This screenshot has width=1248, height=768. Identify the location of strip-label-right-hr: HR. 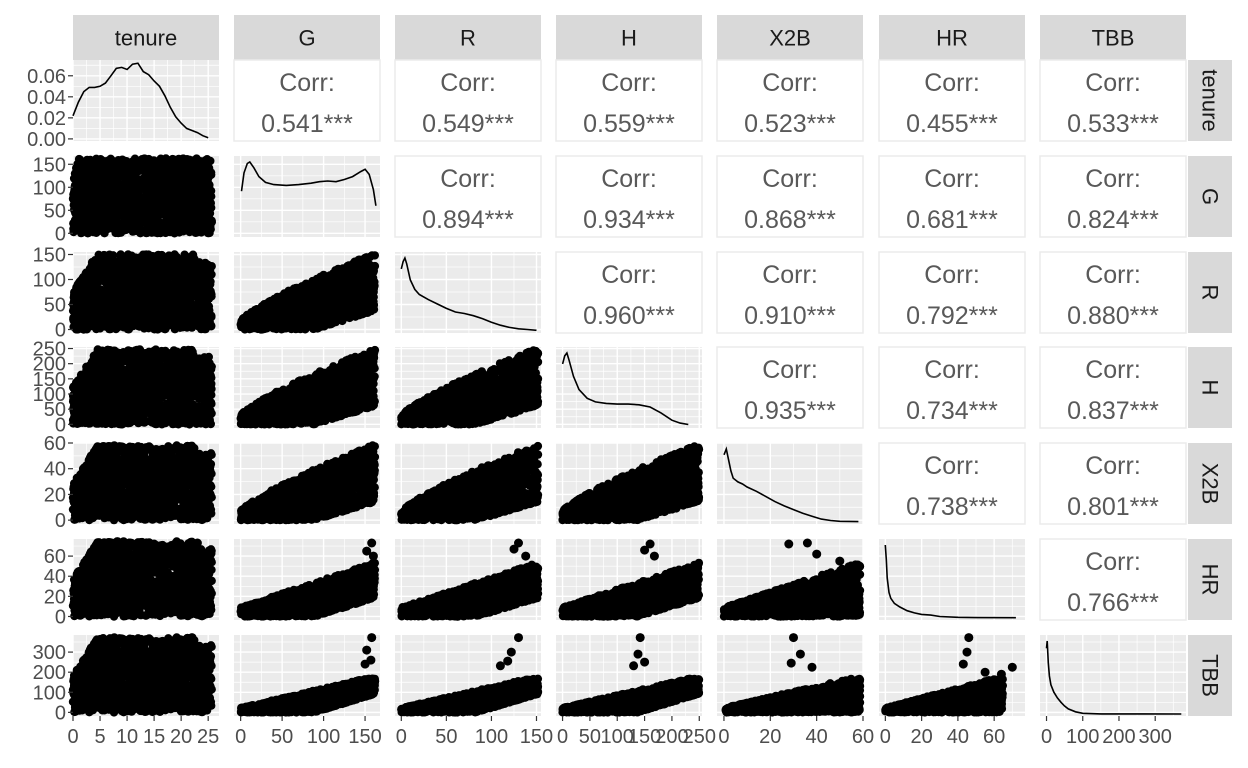
(1210, 580).